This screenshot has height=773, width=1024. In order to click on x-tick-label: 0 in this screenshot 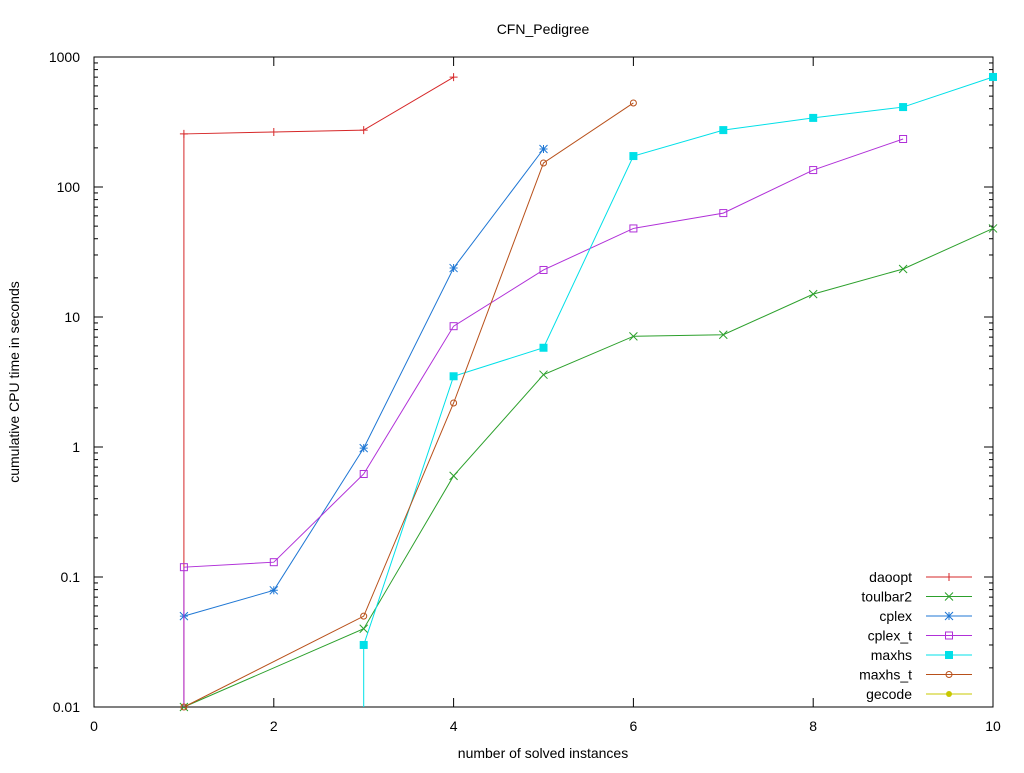, I will do `click(94, 726)`.